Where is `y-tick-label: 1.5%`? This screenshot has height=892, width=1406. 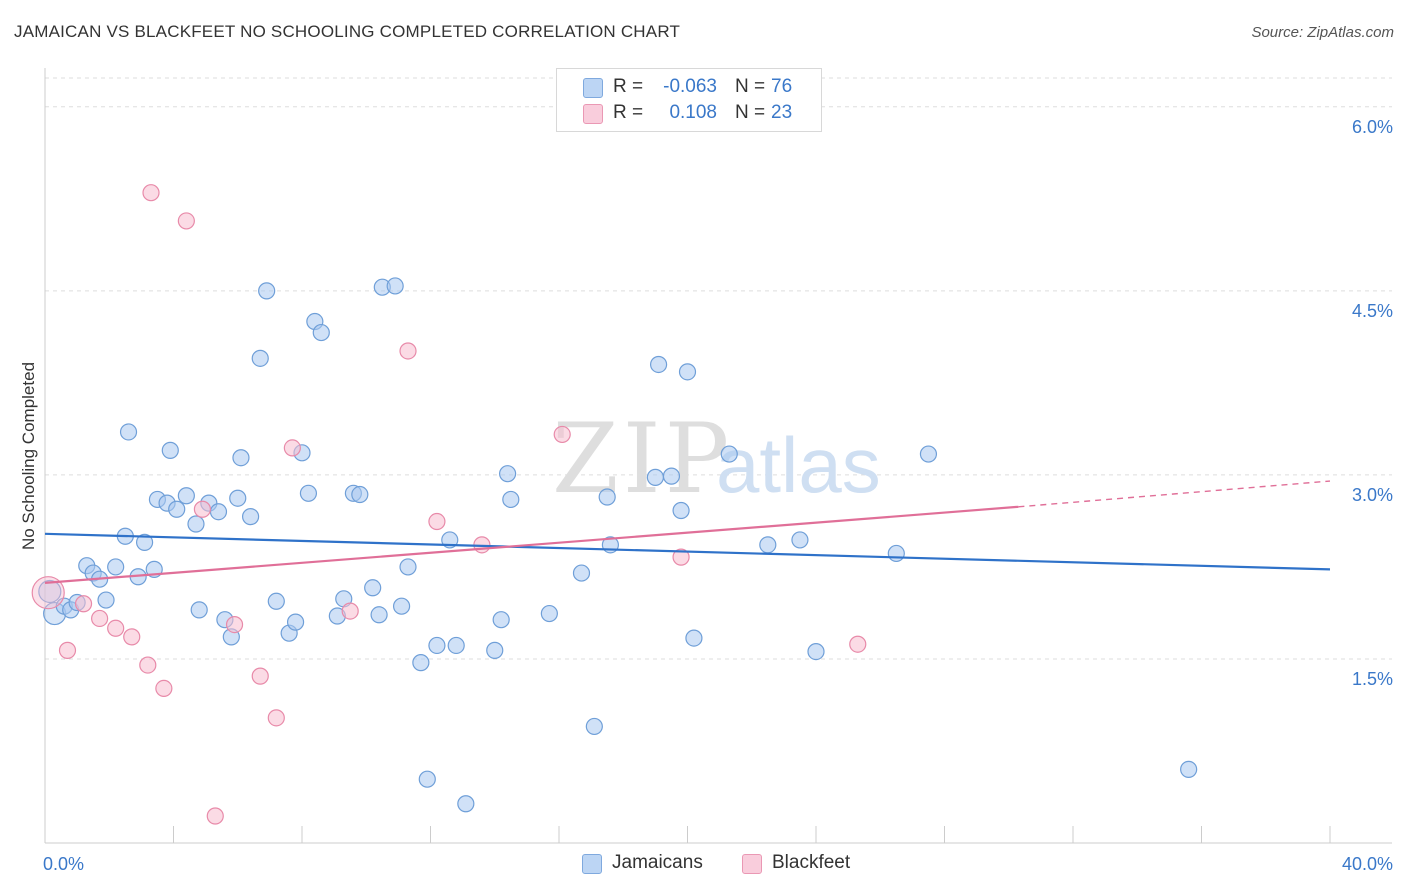 y-tick-label: 1.5% is located at coordinates (1372, 679).